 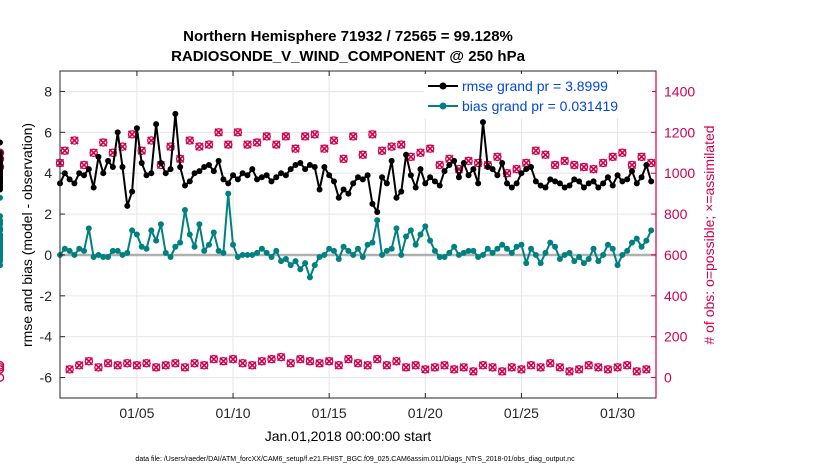 What do you see at coordinates (443, 106) in the screenshot?
I see `legend-bias-marker` at bounding box center [443, 106].